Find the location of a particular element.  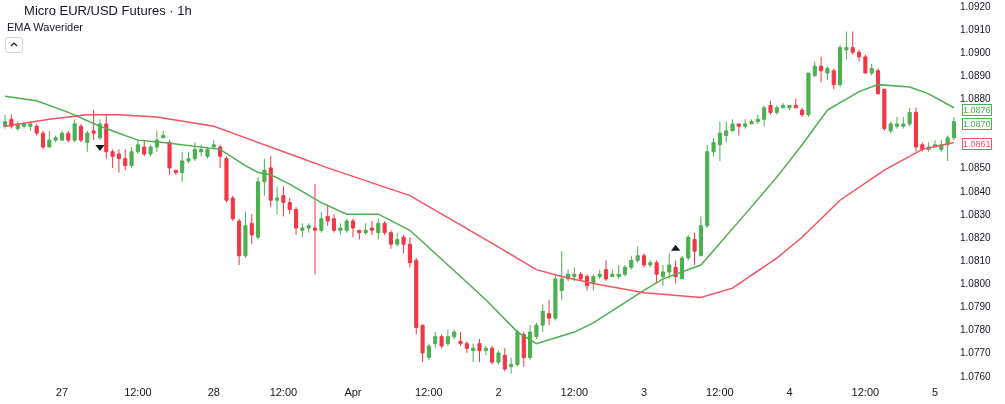

x-tick-label: 3 is located at coordinates (644, 392).